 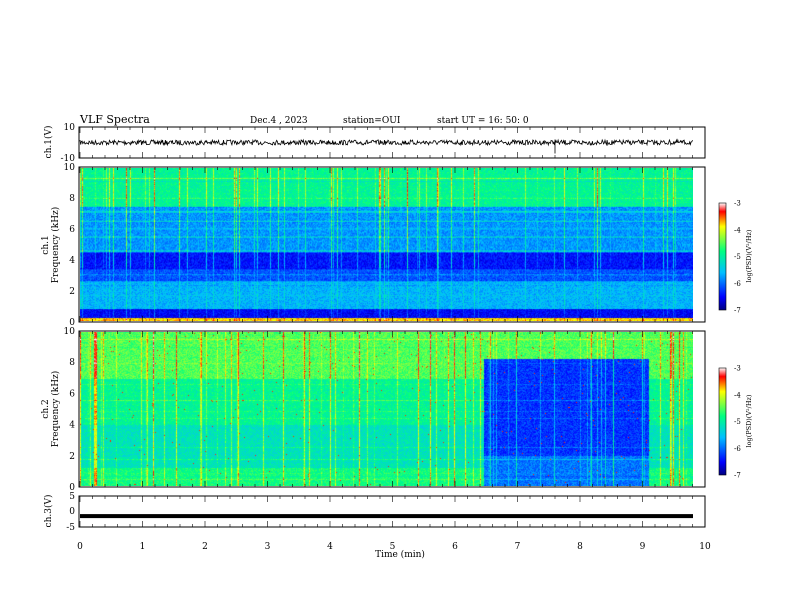 I want to click on xtick-5: 5, so click(x=393, y=547).